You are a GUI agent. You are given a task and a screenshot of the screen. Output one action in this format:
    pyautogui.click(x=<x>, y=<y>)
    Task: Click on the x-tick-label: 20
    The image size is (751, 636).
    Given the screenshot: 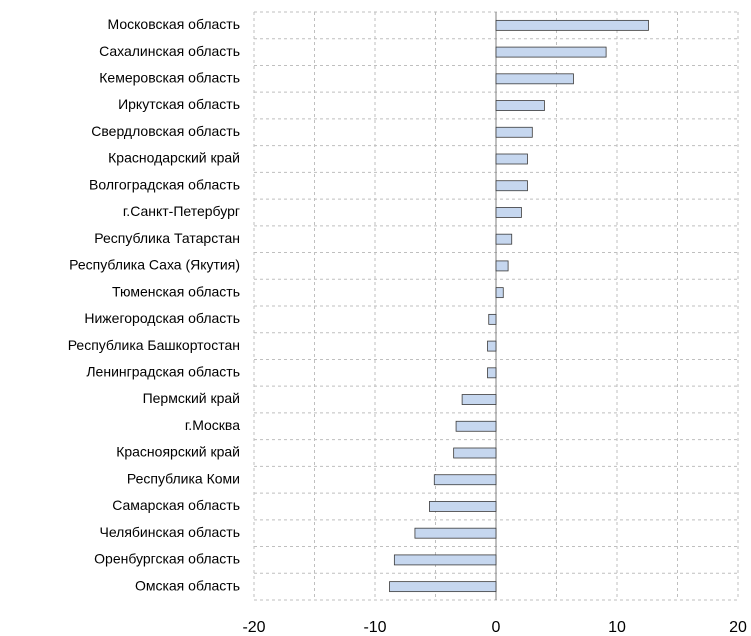 What is the action you would take?
    pyautogui.click(x=738, y=627)
    